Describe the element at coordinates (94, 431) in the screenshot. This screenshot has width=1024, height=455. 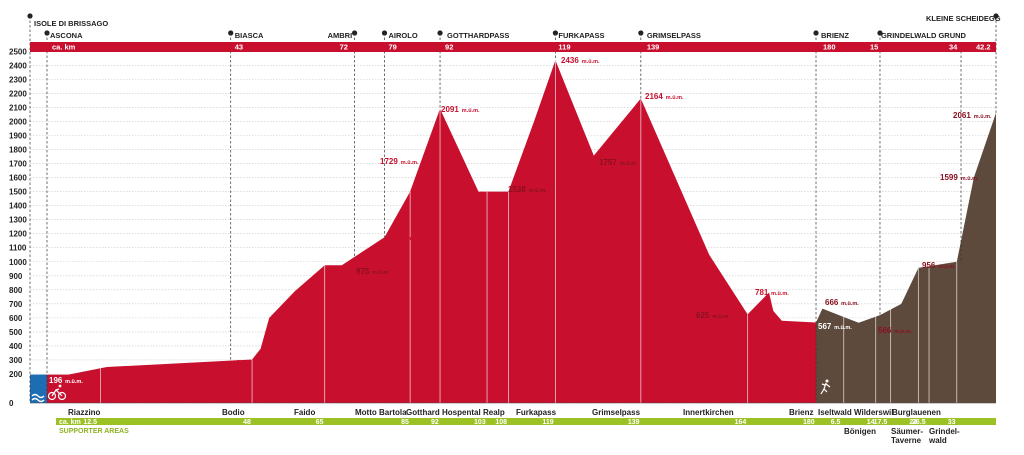
I see `supporter-title: SUPPORTER AREAS` at that location.